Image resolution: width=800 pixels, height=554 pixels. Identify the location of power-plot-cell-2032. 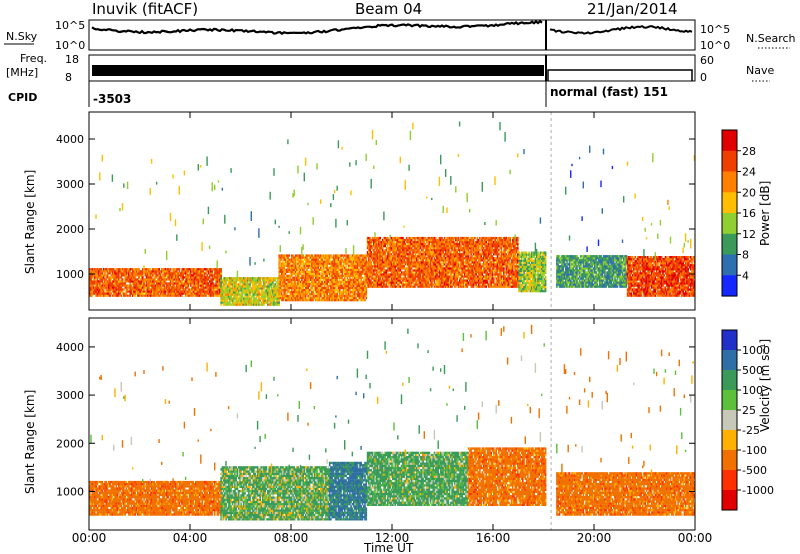
(280, 277).